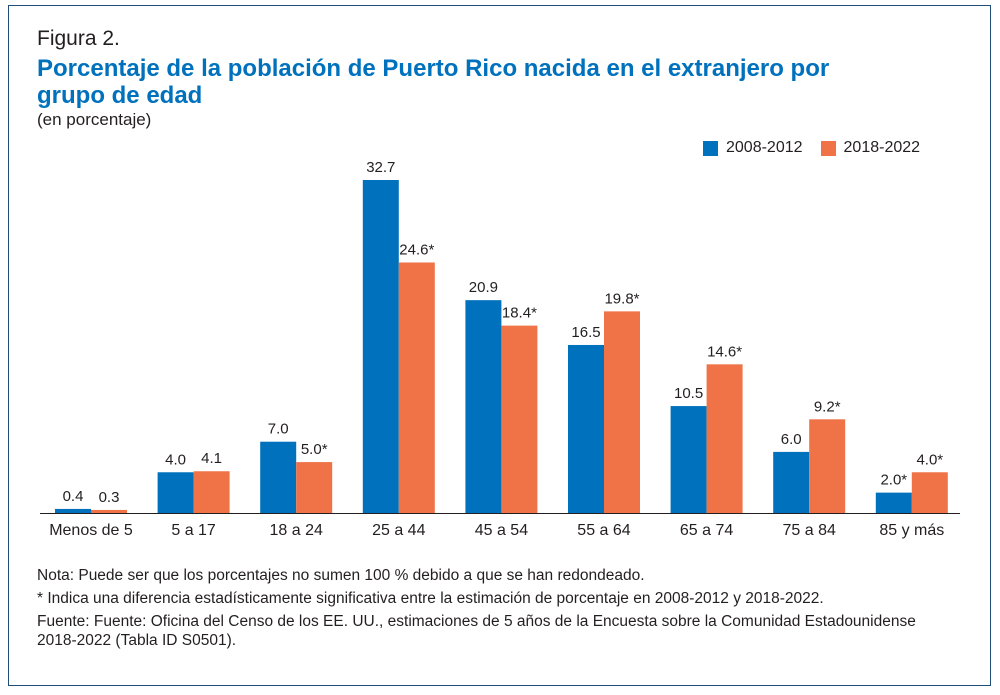  I want to click on category-label-2: 18 a 24, so click(296, 530).